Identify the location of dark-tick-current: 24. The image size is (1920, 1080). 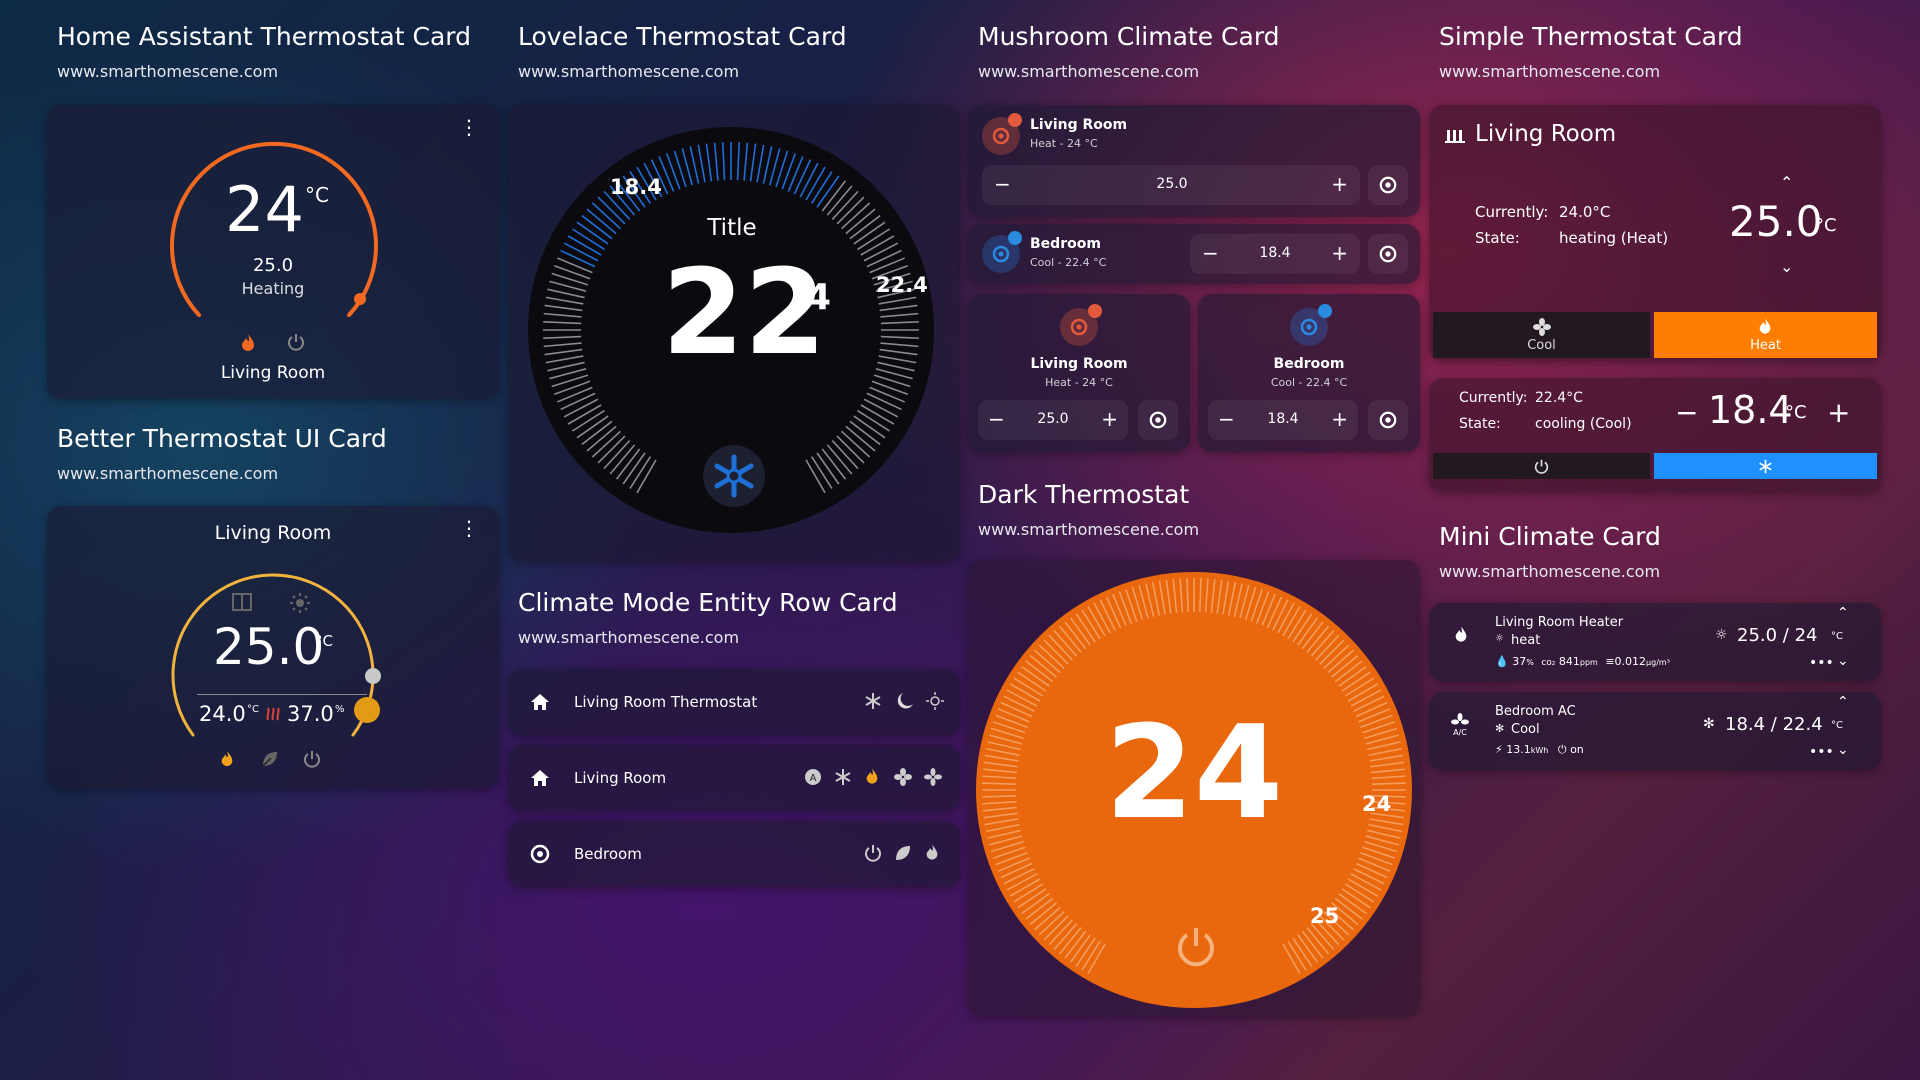
(1377, 804).